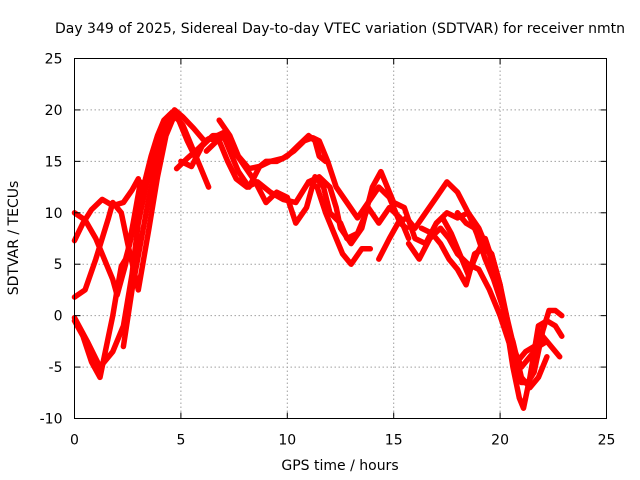 The image size is (640, 480). I want to click on x-axis-label: GPS time / hours, so click(339, 466).